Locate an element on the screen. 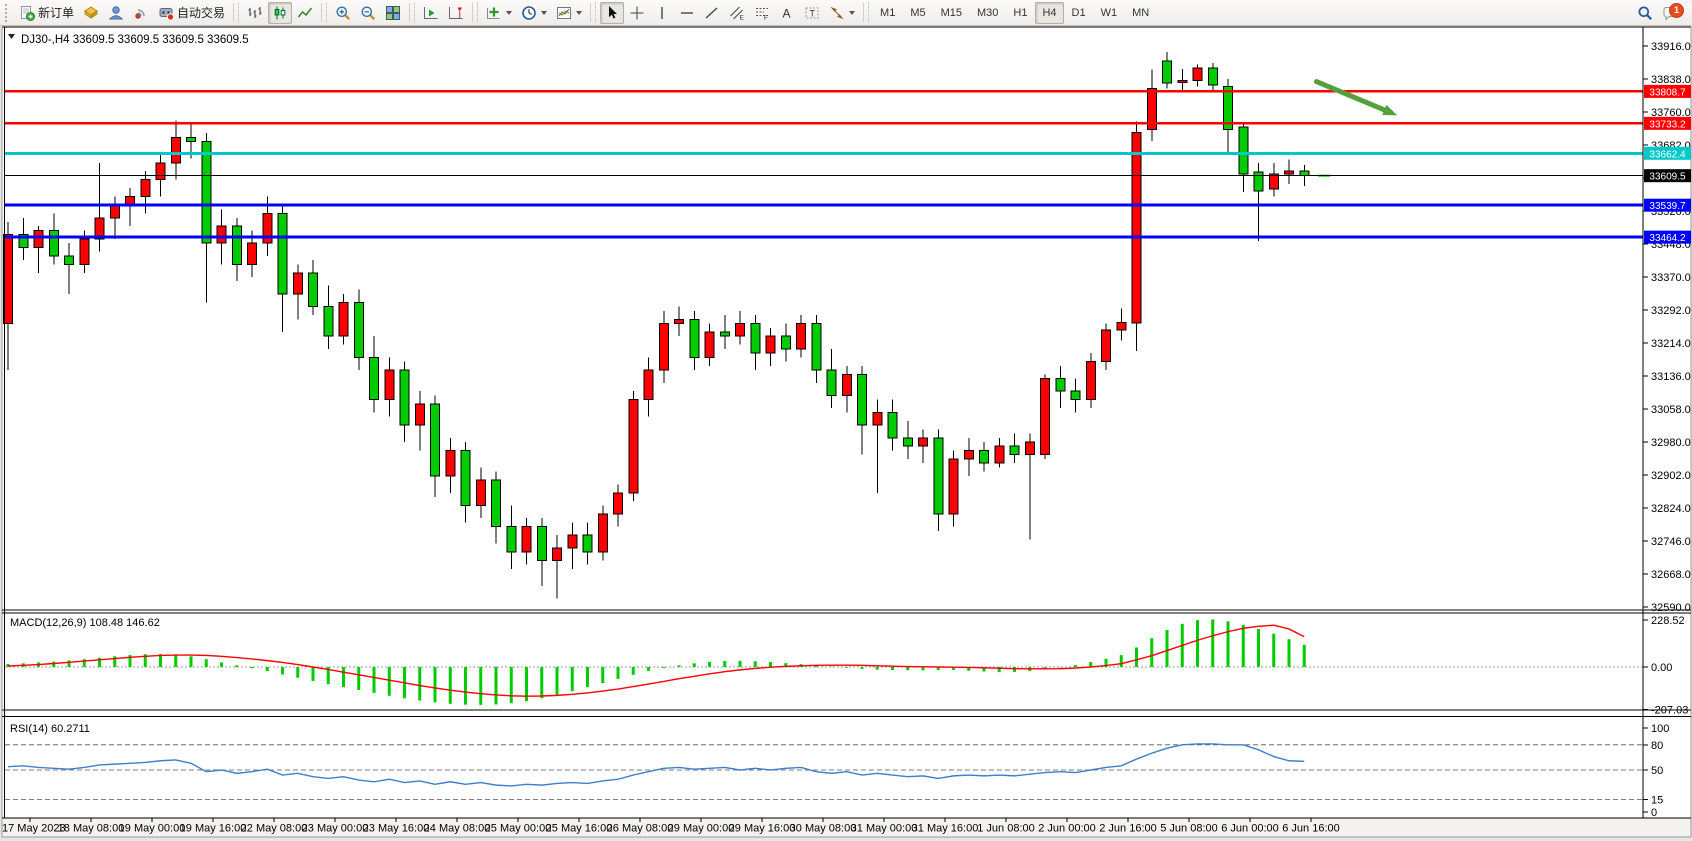 This screenshot has height=841, width=1692. new-order-label: 新订单 is located at coordinates (56, 13).